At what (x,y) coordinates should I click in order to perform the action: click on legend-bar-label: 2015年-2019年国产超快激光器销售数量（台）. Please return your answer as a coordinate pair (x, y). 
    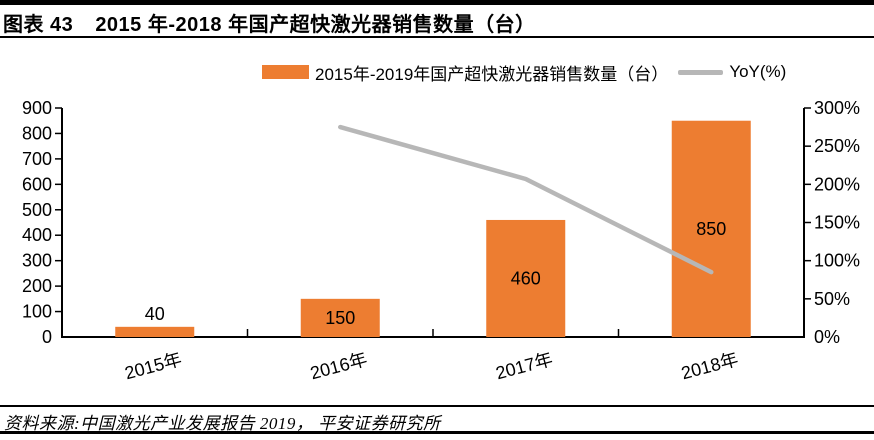
    Looking at the image, I should click on (492, 74).